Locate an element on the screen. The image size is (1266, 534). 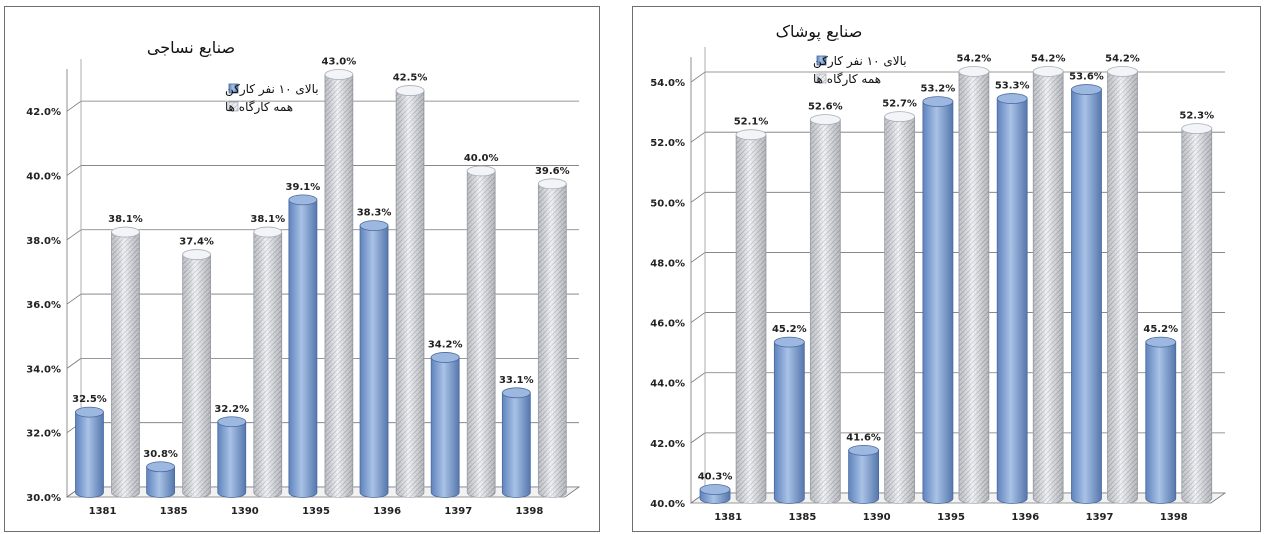
chart-title: صنایع پوشاک is located at coordinates (819, 32).